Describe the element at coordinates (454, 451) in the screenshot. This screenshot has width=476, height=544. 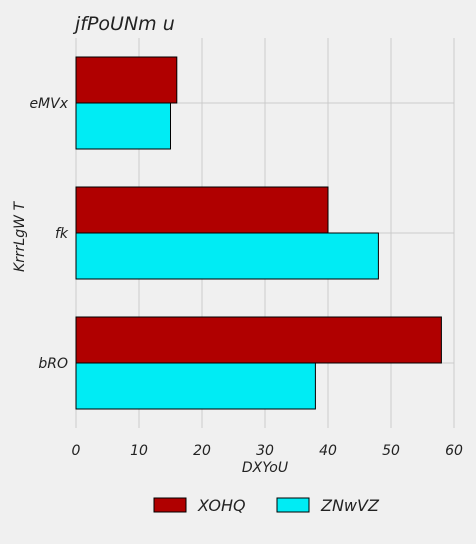
I see `x-tick-label: 60` at that location.